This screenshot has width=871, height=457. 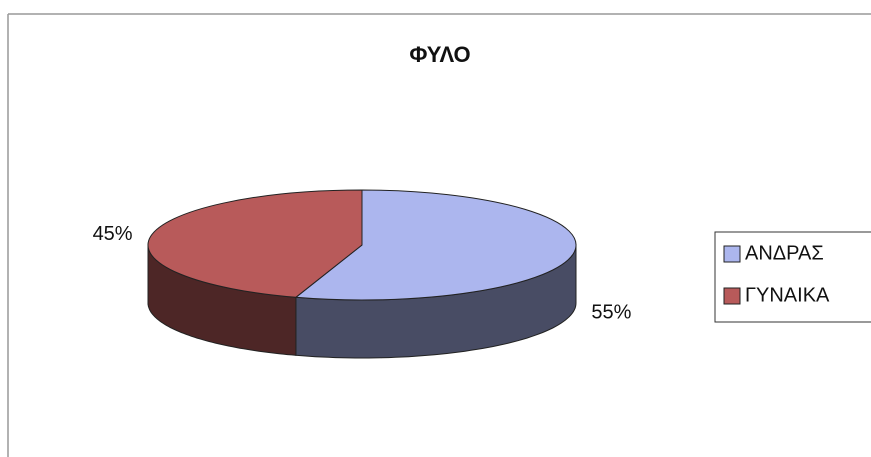 What do you see at coordinates (439, 54) in the screenshot?
I see `chart-title: ΦΥΛΟ` at bounding box center [439, 54].